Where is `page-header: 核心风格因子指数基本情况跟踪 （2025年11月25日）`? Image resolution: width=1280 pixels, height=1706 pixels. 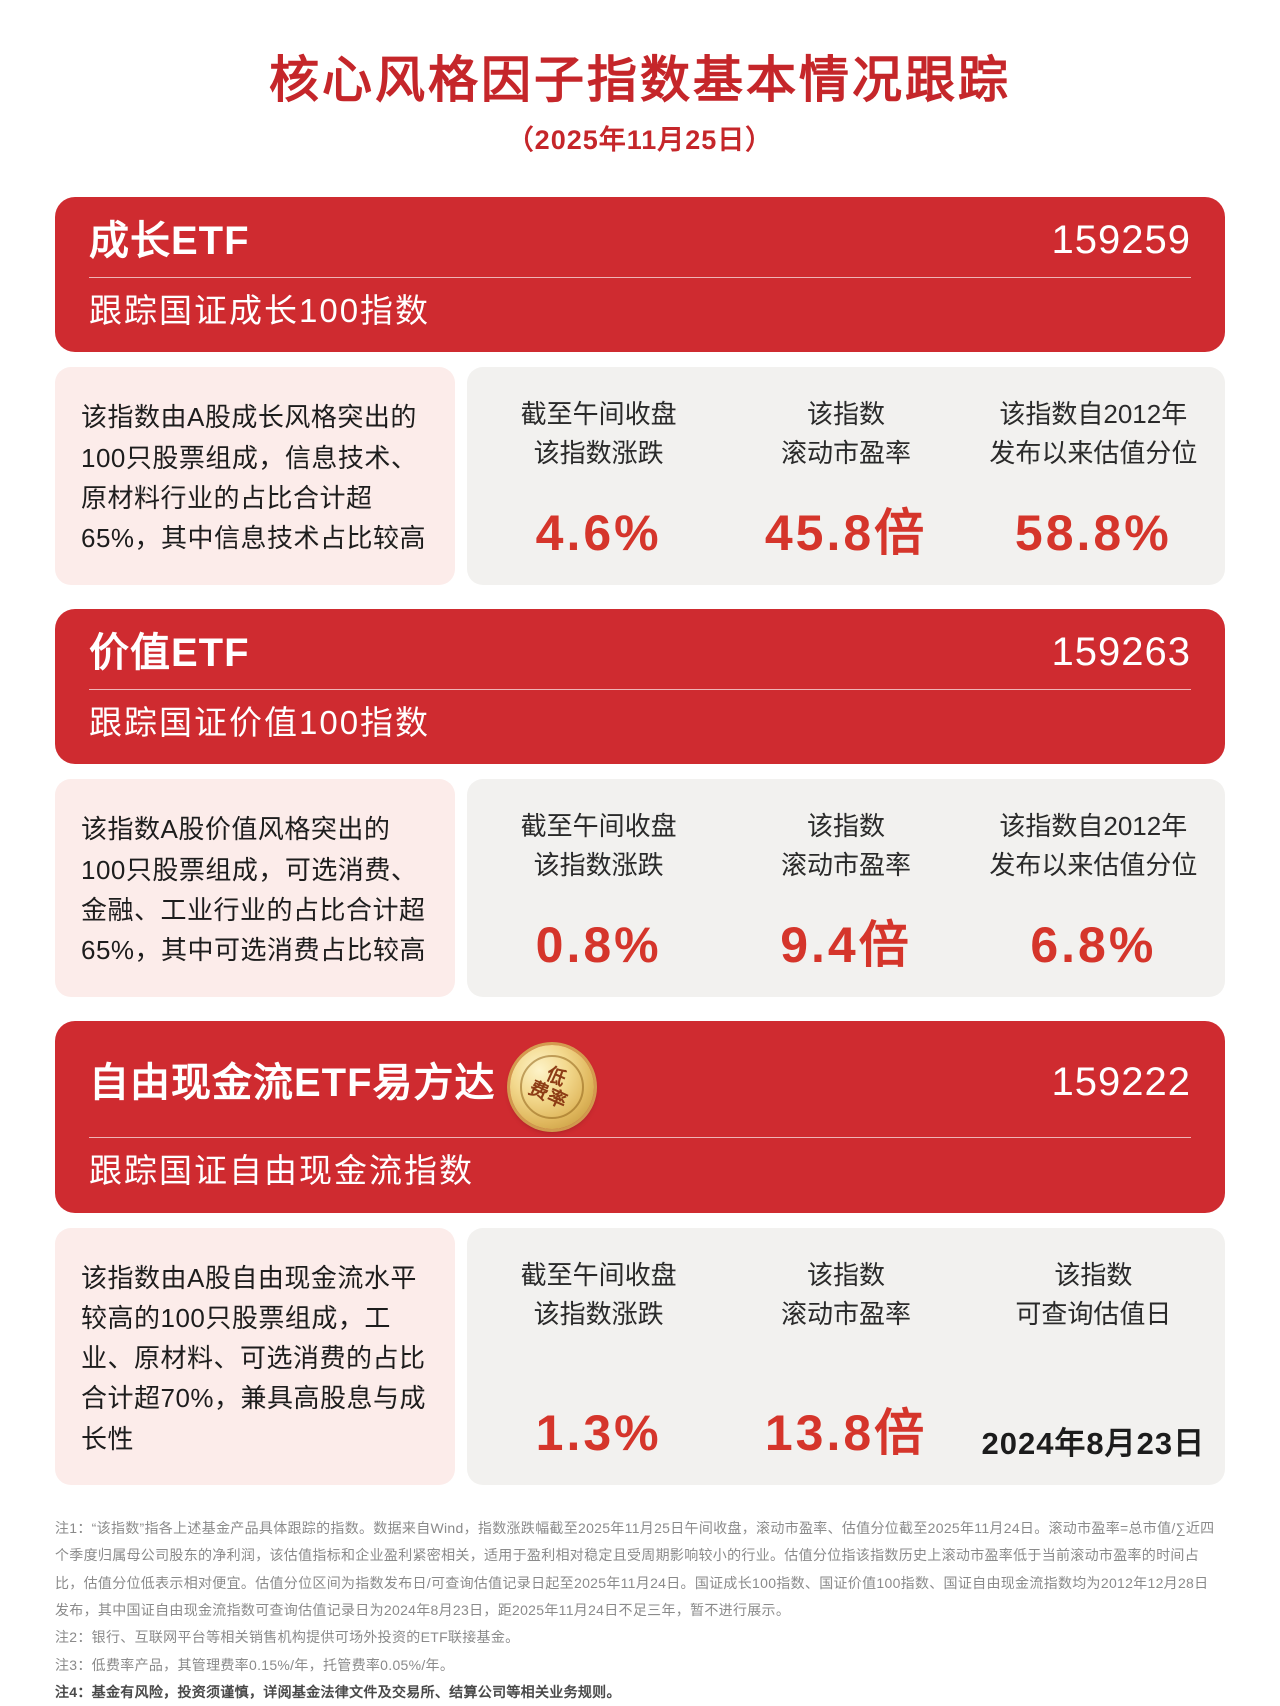
page-header: 核心风格因子指数基本情况跟踪 （2025年11月25日） is located at coordinates (640, 104).